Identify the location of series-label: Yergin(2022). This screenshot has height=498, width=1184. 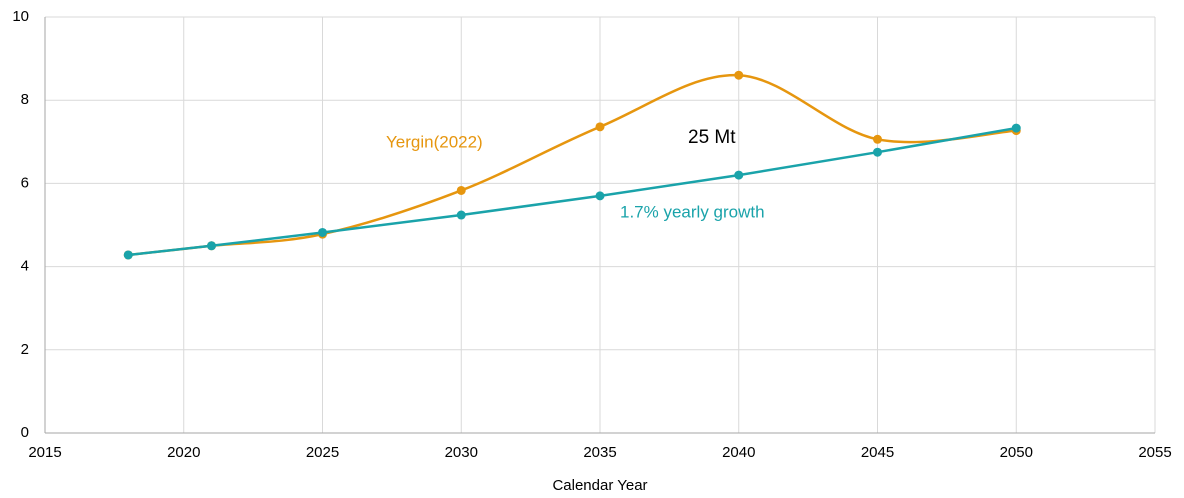
(434, 141).